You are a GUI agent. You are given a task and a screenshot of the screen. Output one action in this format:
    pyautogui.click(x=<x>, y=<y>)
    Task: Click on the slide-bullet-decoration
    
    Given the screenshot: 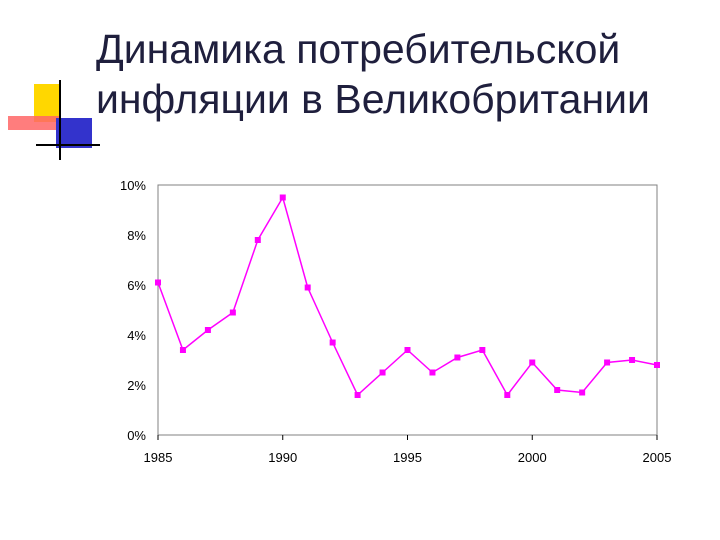 What is the action you would take?
    pyautogui.click(x=54, y=120)
    